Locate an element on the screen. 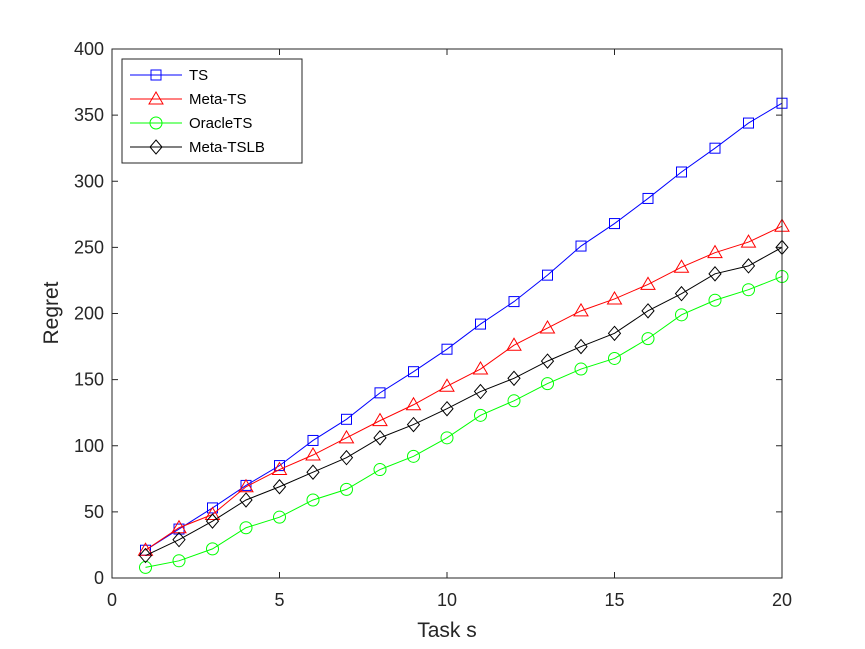  legend-item-ts: TS is located at coordinates (169, 75).